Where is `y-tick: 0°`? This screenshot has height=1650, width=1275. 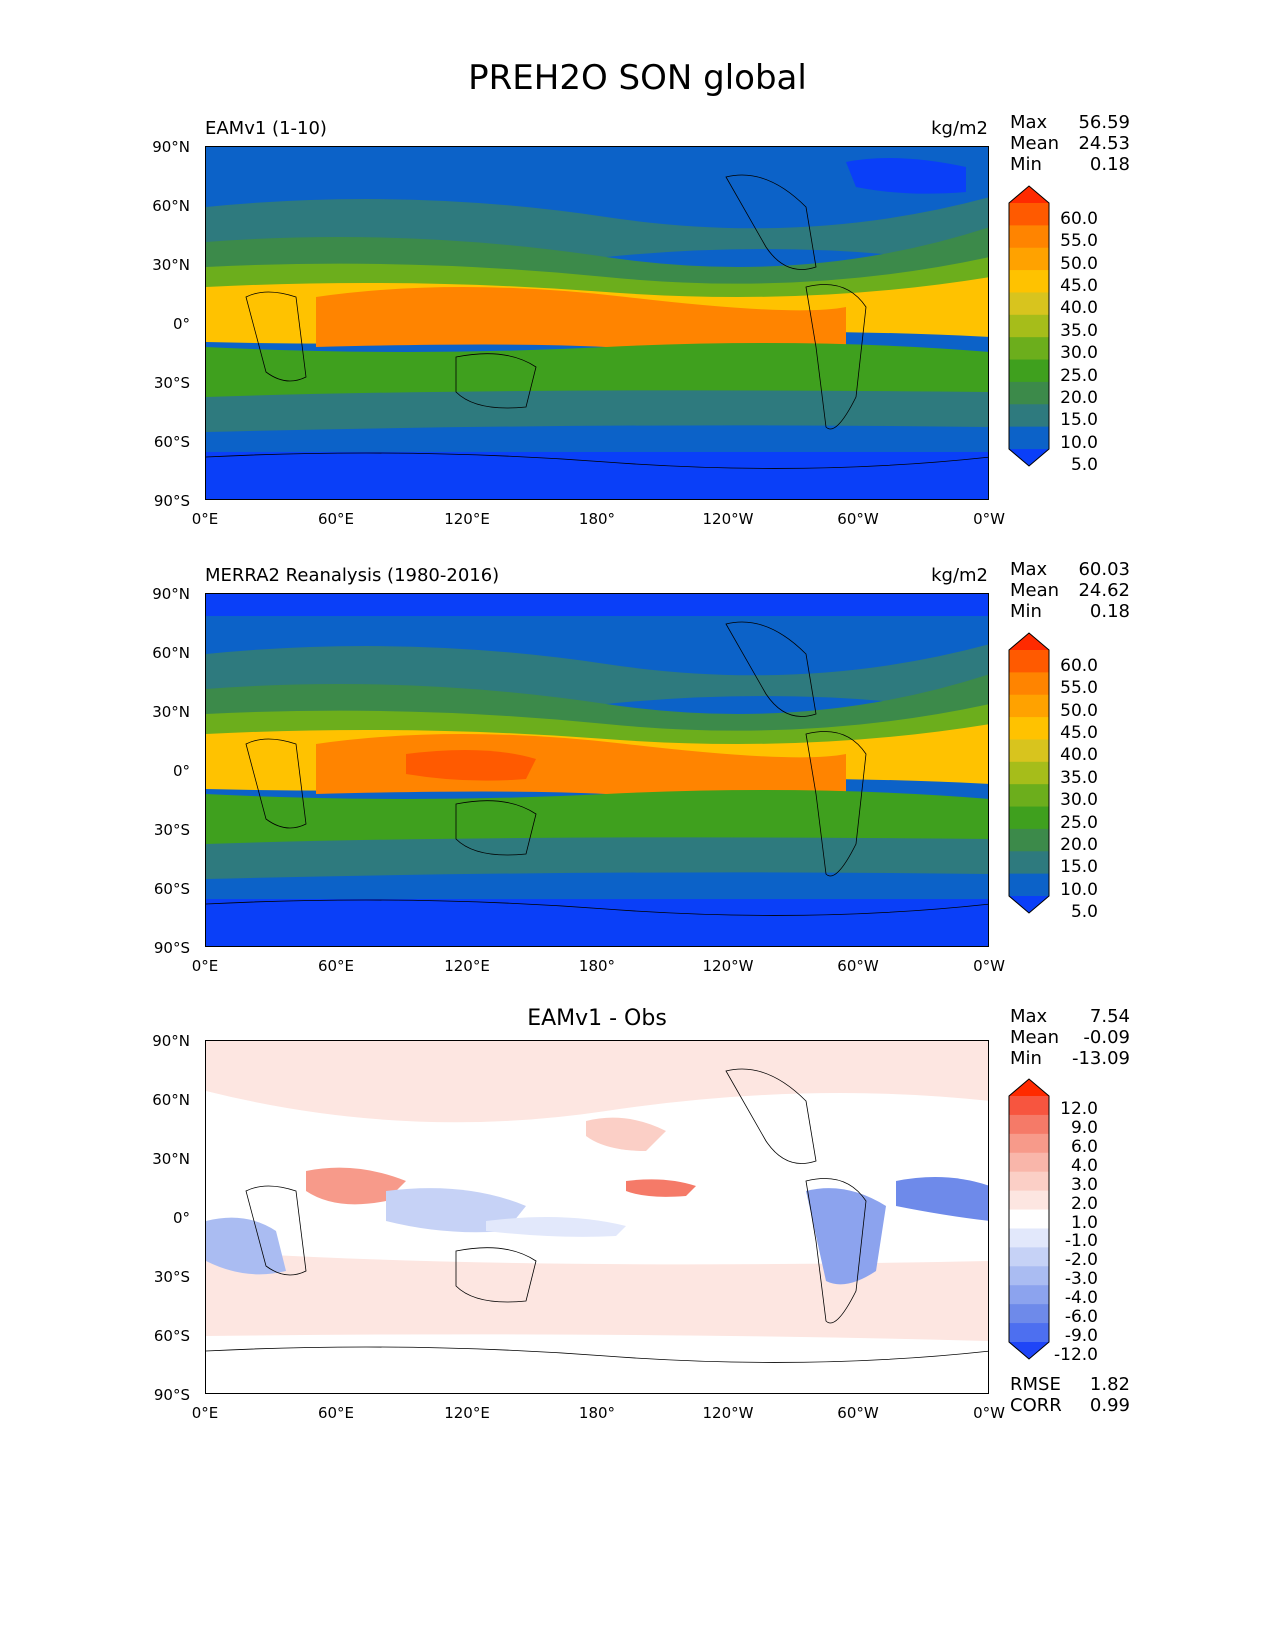
y-tick: 0° is located at coordinates (181, 771).